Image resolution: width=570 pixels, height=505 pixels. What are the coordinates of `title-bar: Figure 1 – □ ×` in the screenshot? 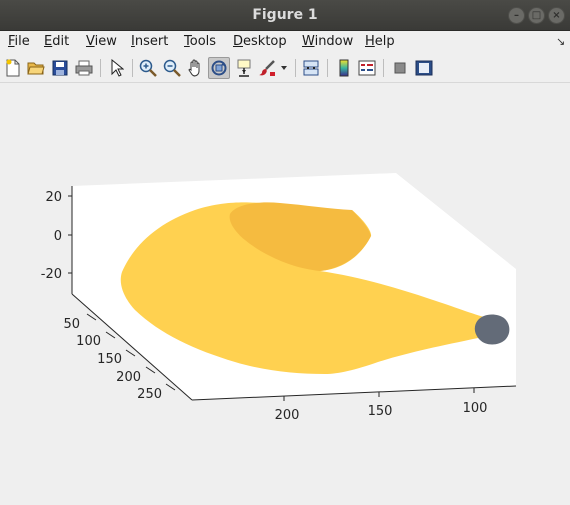 It's located at (285, 15).